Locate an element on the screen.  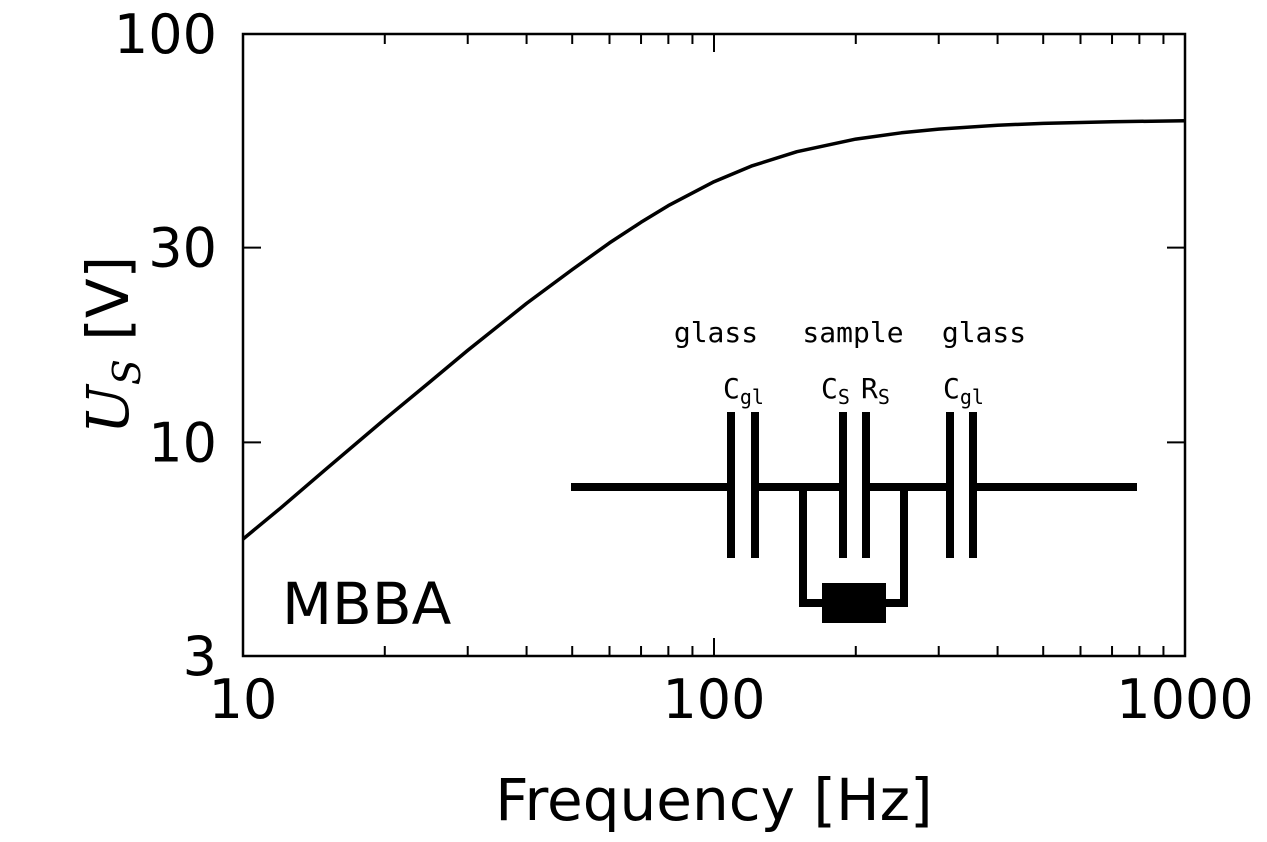
wire-resistor-loop-right is located at coordinates (897, 547).